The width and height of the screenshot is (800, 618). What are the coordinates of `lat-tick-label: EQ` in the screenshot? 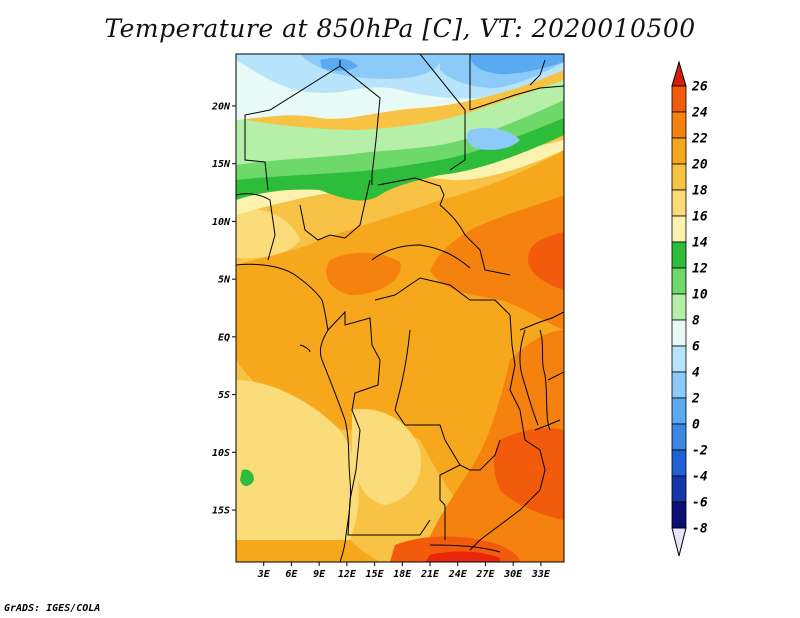 It's located at (224, 337).